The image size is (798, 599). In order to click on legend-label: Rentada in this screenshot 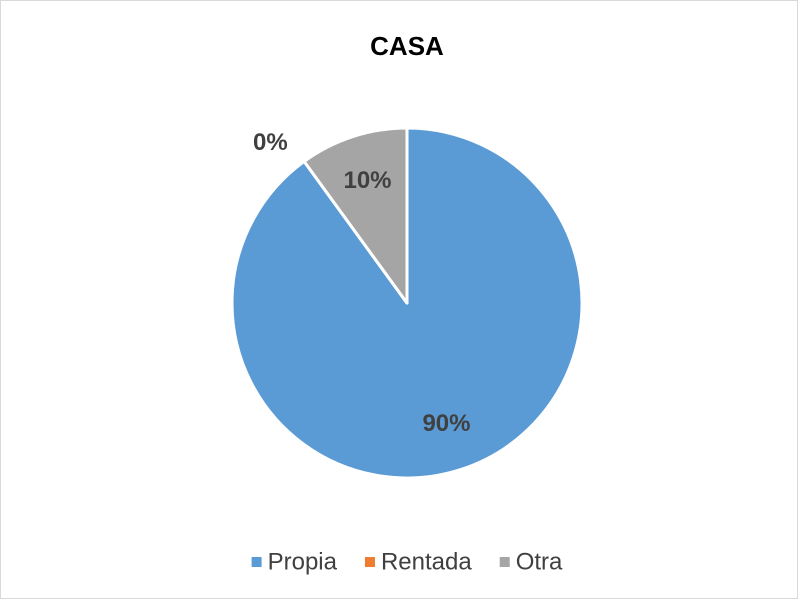, I will do `click(426, 561)`.